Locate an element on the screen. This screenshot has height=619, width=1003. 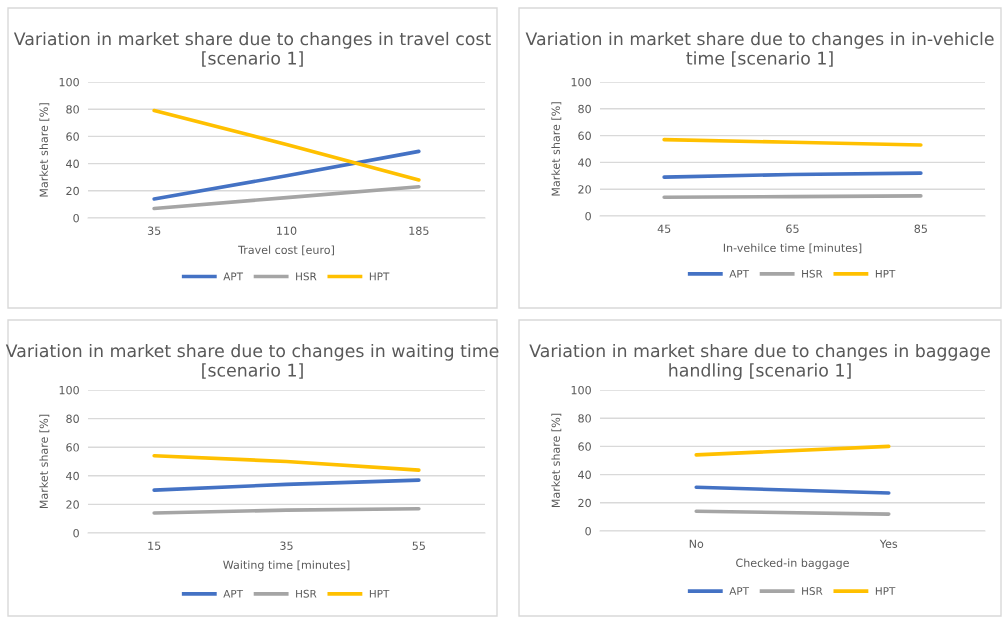
x-axis-title: Checked-in baggage is located at coordinates (792, 564).